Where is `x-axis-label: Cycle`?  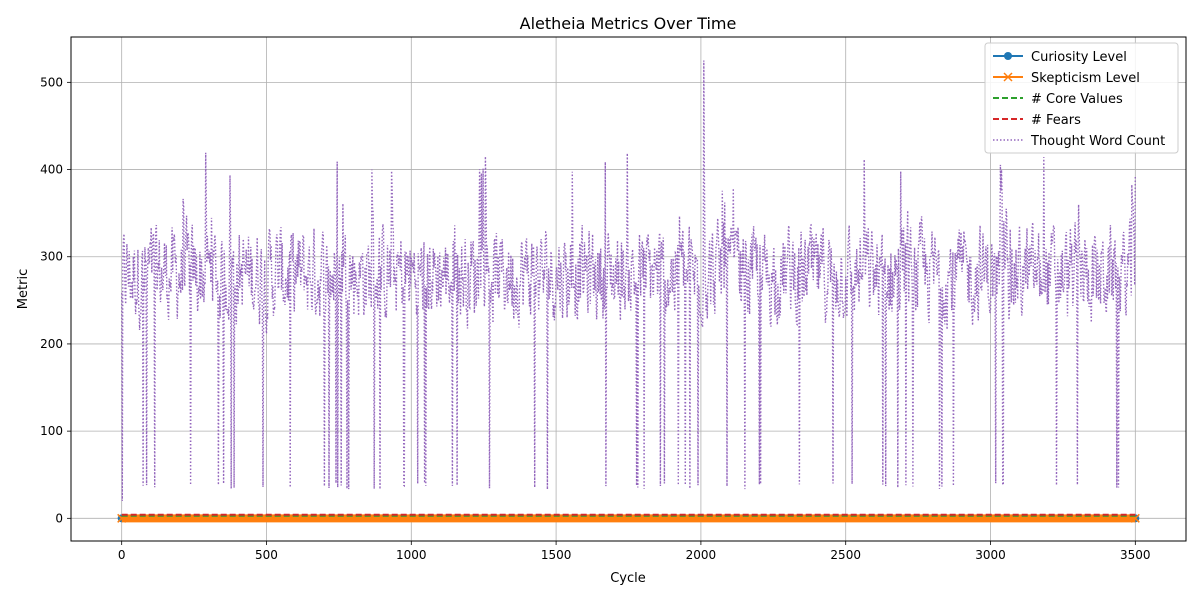
x-axis-label: Cycle is located at coordinates (628, 578).